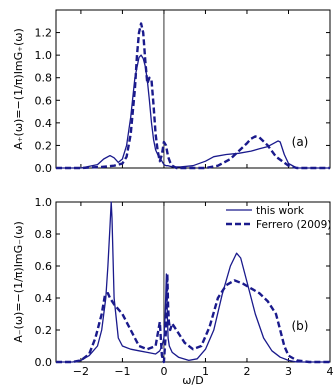 This screenshot has height=390, width=334. I want to click on x-tick-label: 4, so click(330, 371).